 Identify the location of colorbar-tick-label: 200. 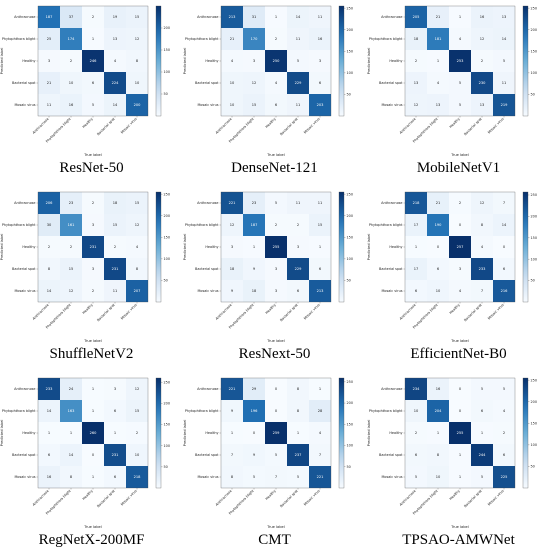
(350, 403).